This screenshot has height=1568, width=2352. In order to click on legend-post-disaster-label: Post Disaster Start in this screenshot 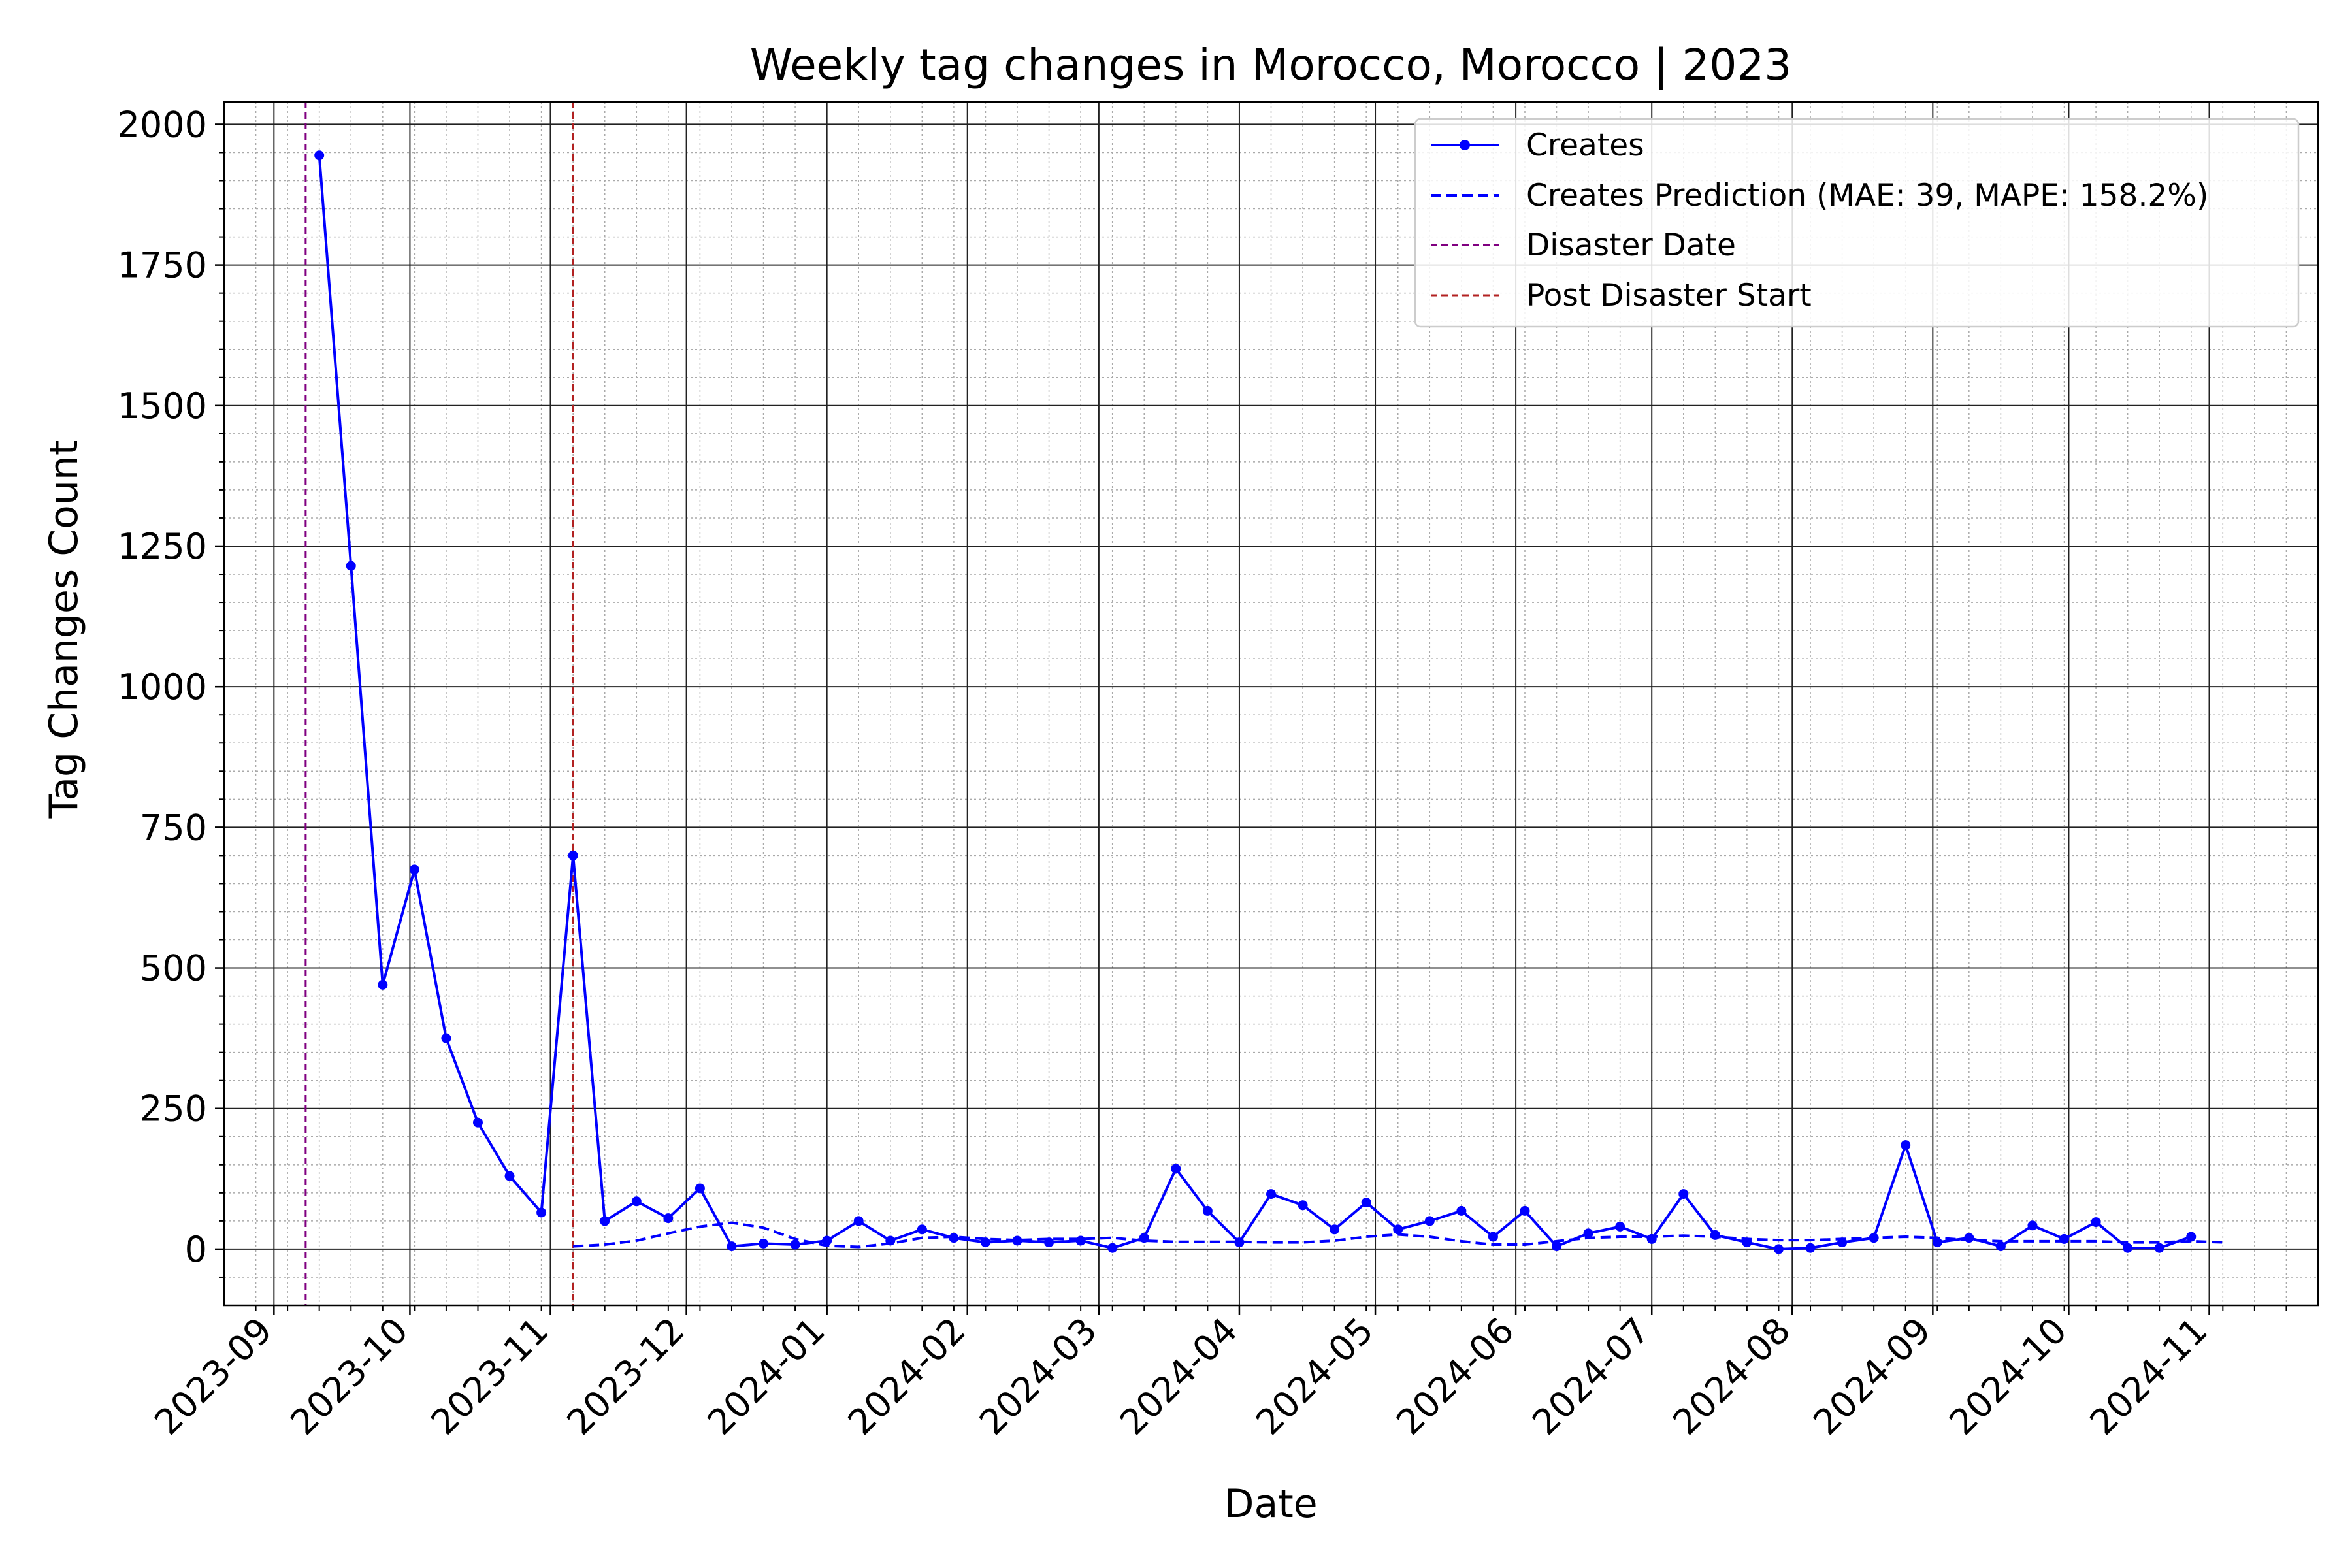, I will do `click(1669, 296)`.